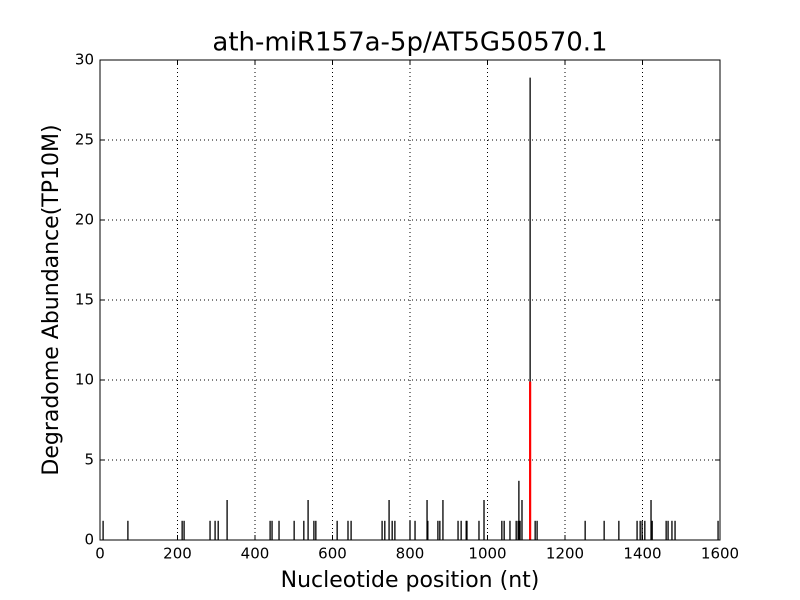 Image resolution: width=800 pixels, height=600 pixels. What do you see at coordinates (255, 554) in the screenshot?
I see `x-tick-label: 400` at bounding box center [255, 554].